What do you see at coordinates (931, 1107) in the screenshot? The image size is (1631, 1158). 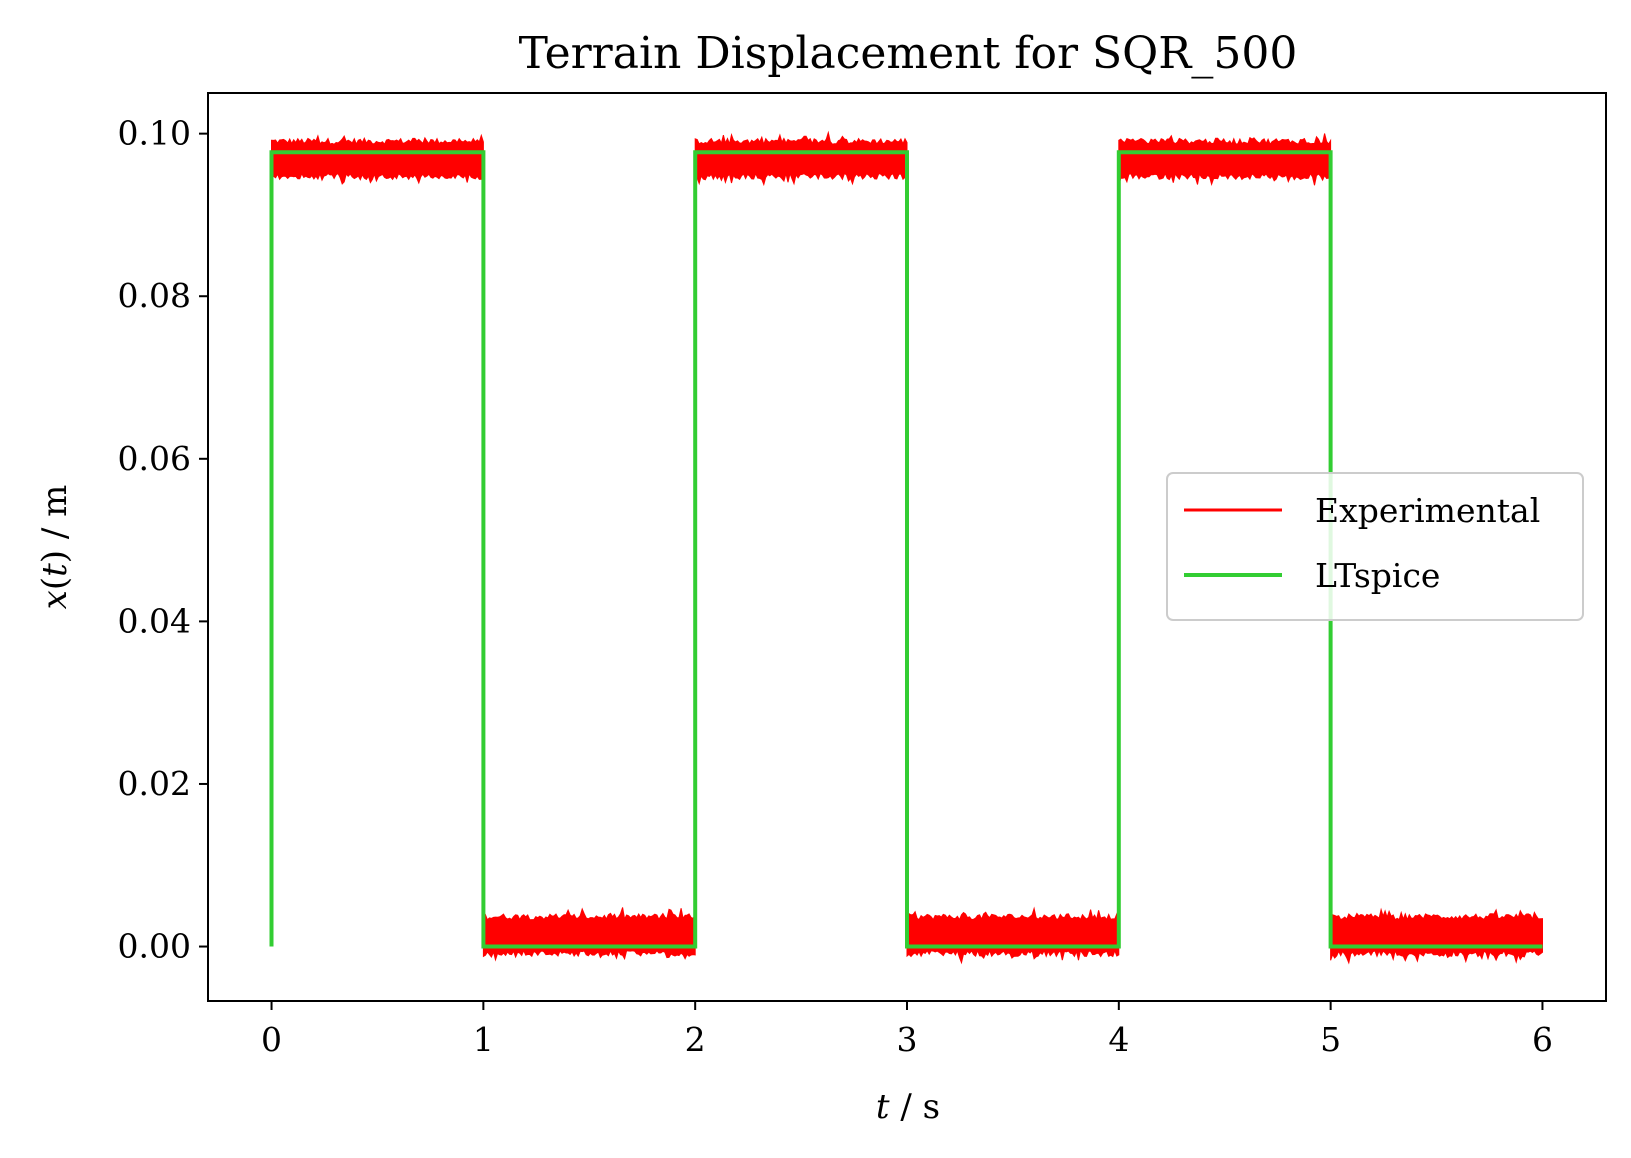 I see `x-axis-unit: s` at bounding box center [931, 1107].